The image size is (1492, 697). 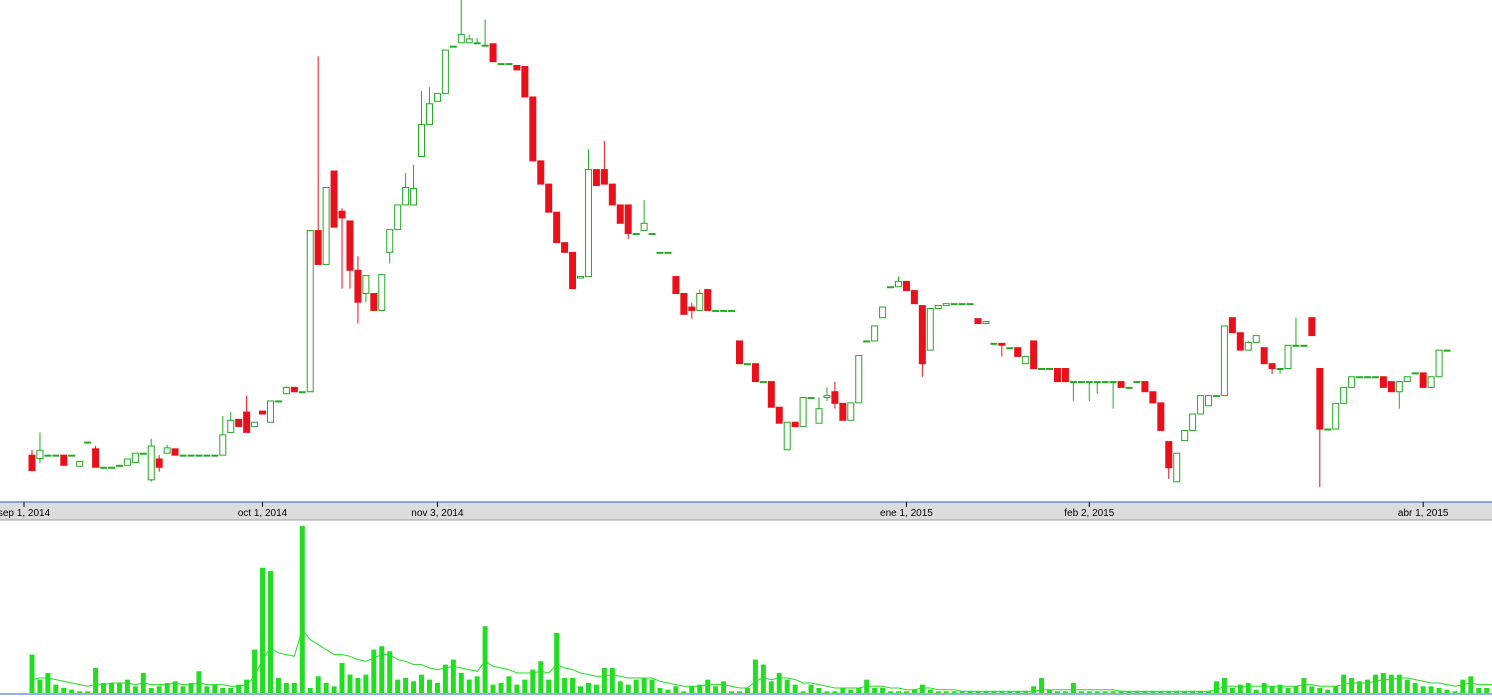 What do you see at coordinates (437, 513) in the screenshot?
I see `date-tick-label: nov 3, 2014` at bounding box center [437, 513].